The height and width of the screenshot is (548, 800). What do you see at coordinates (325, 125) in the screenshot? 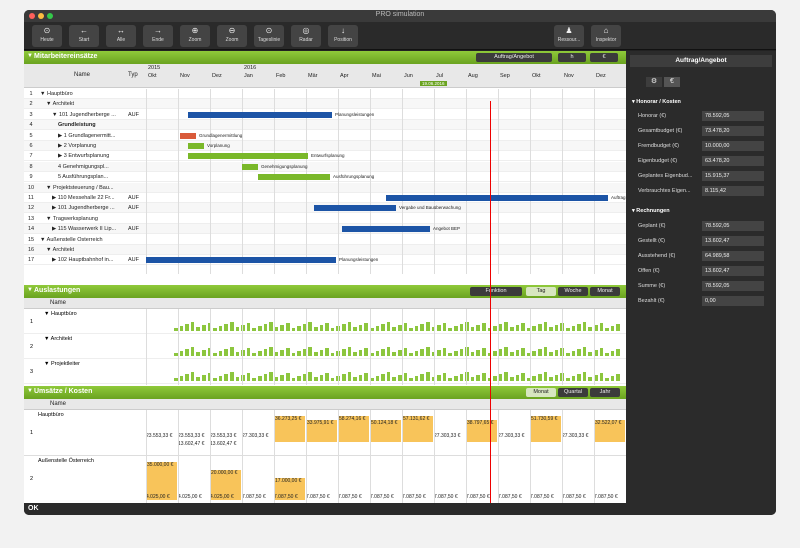
I see `table-row: 4 Grundleistung` at bounding box center [325, 125].